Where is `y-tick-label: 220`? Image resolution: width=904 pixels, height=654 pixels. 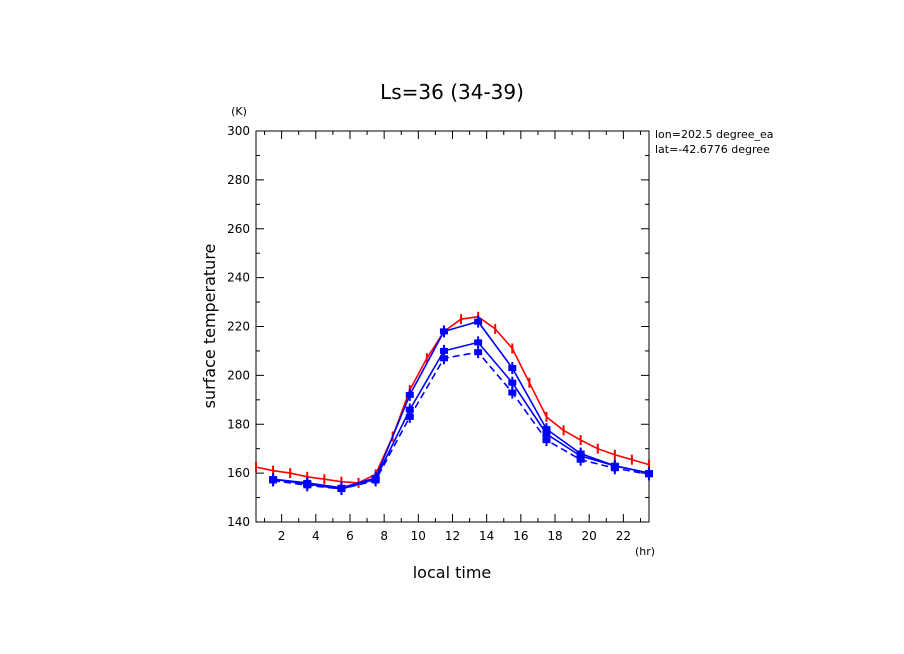
y-tick-label: 220 is located at coordinates (238, 327).